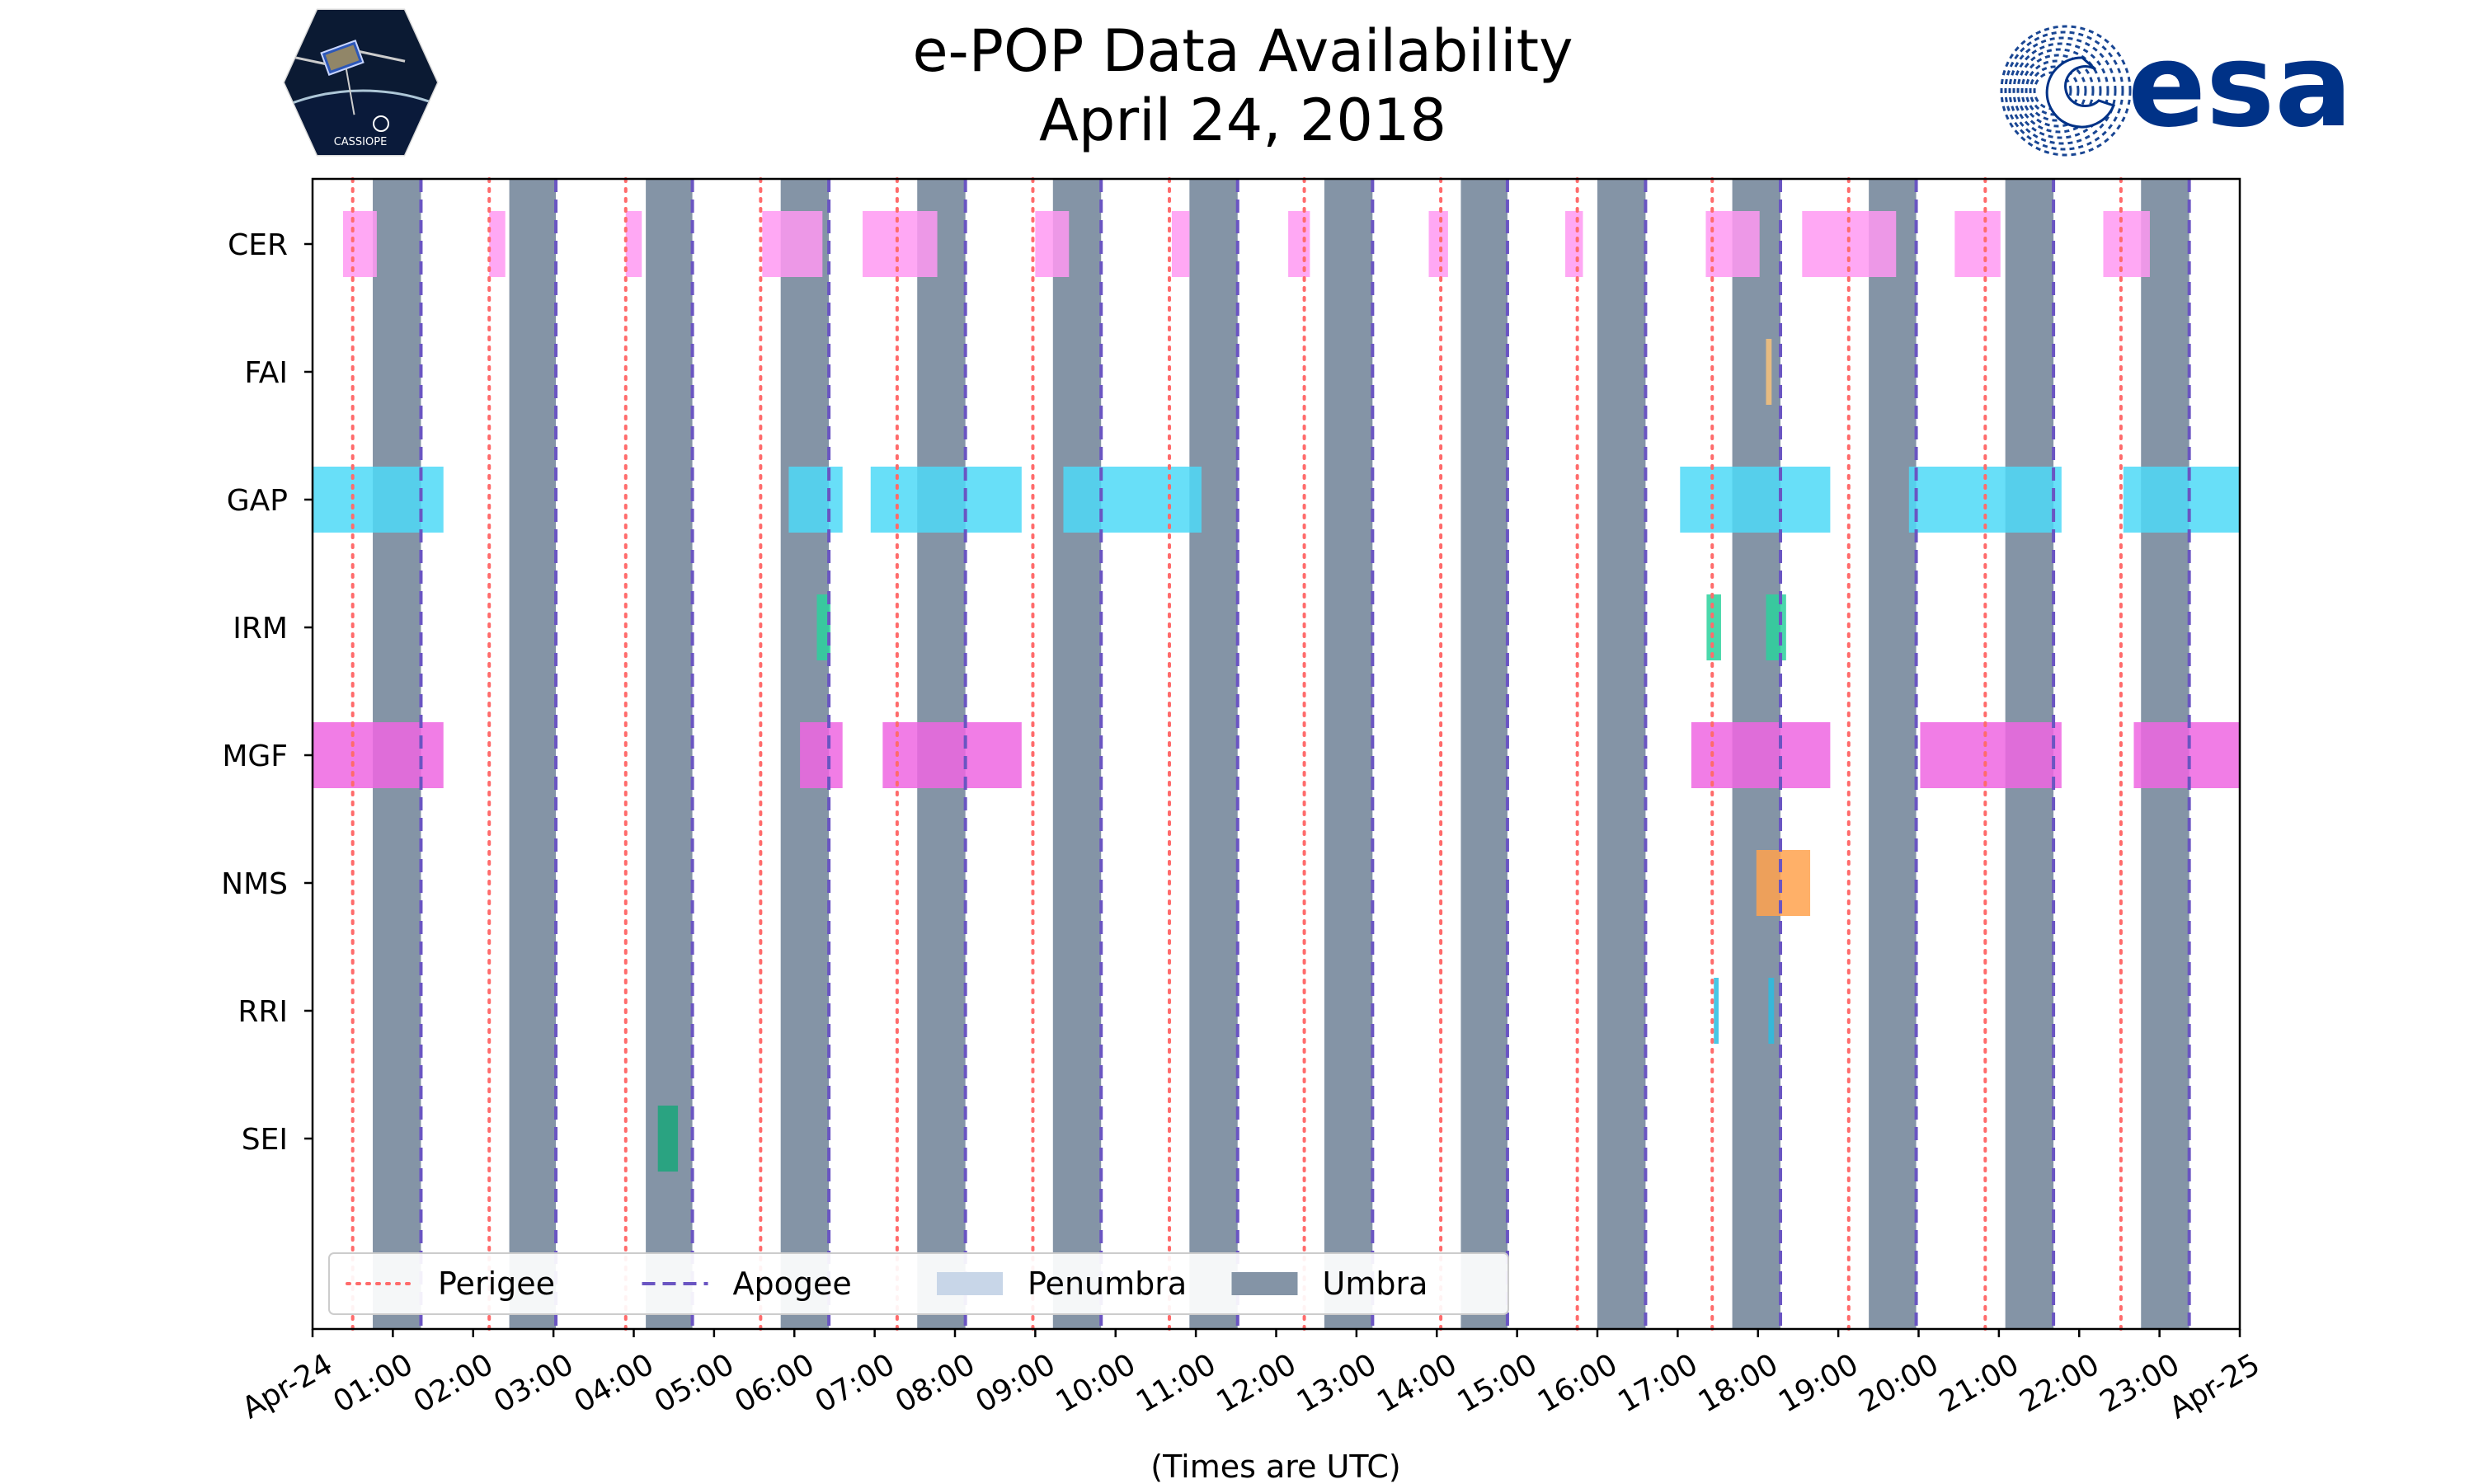 The image size is (2474, 1484). Describe the element at coordinates (361, 142) in the screenshot. I see `cassiope-logo-text: CASSIOPE` at that location.